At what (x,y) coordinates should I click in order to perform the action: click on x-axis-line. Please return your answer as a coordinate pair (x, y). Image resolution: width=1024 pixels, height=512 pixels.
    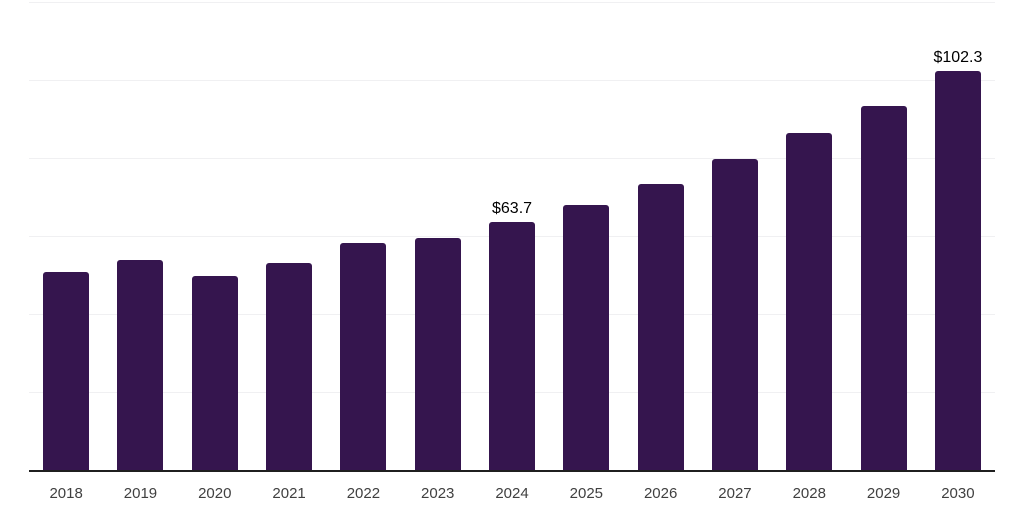
    Looking at the image, I should click on (512, 471).